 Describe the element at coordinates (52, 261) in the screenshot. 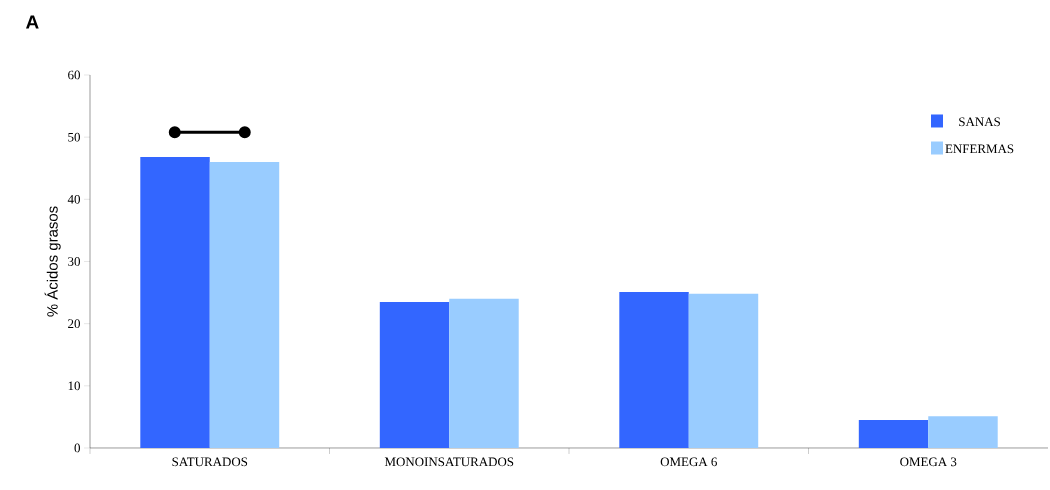

I see `y-axis-title: % Ácidos grasos` at that location.